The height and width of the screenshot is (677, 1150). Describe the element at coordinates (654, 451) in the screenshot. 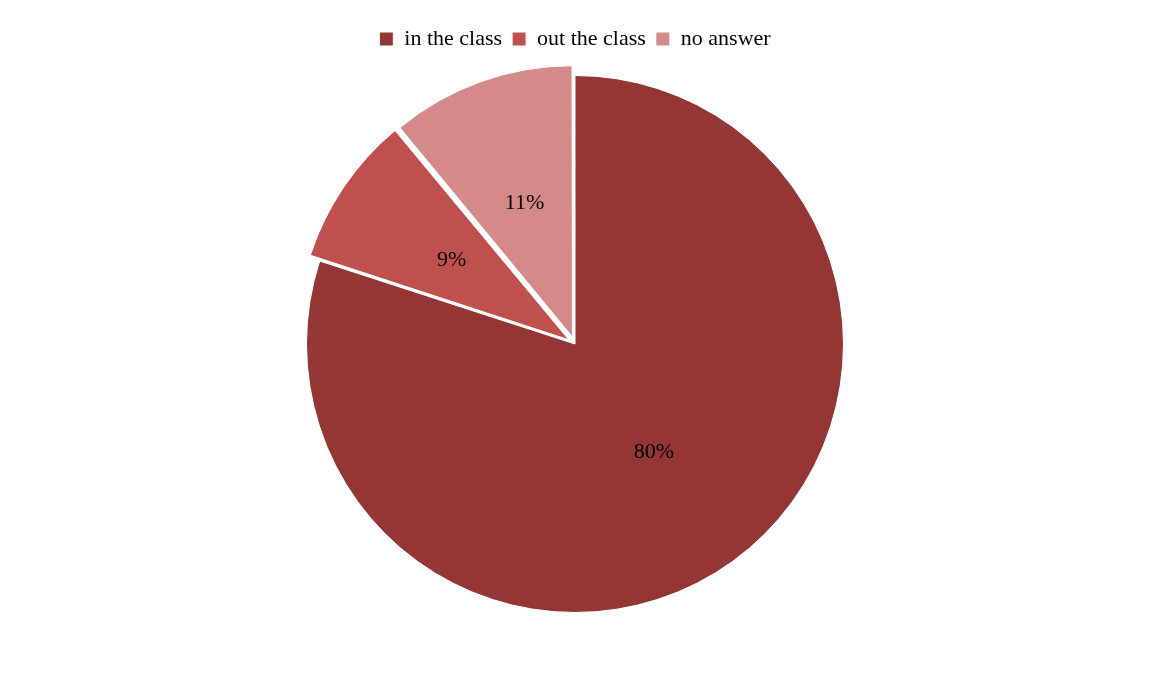

I see `data-label: 80%` at that location.